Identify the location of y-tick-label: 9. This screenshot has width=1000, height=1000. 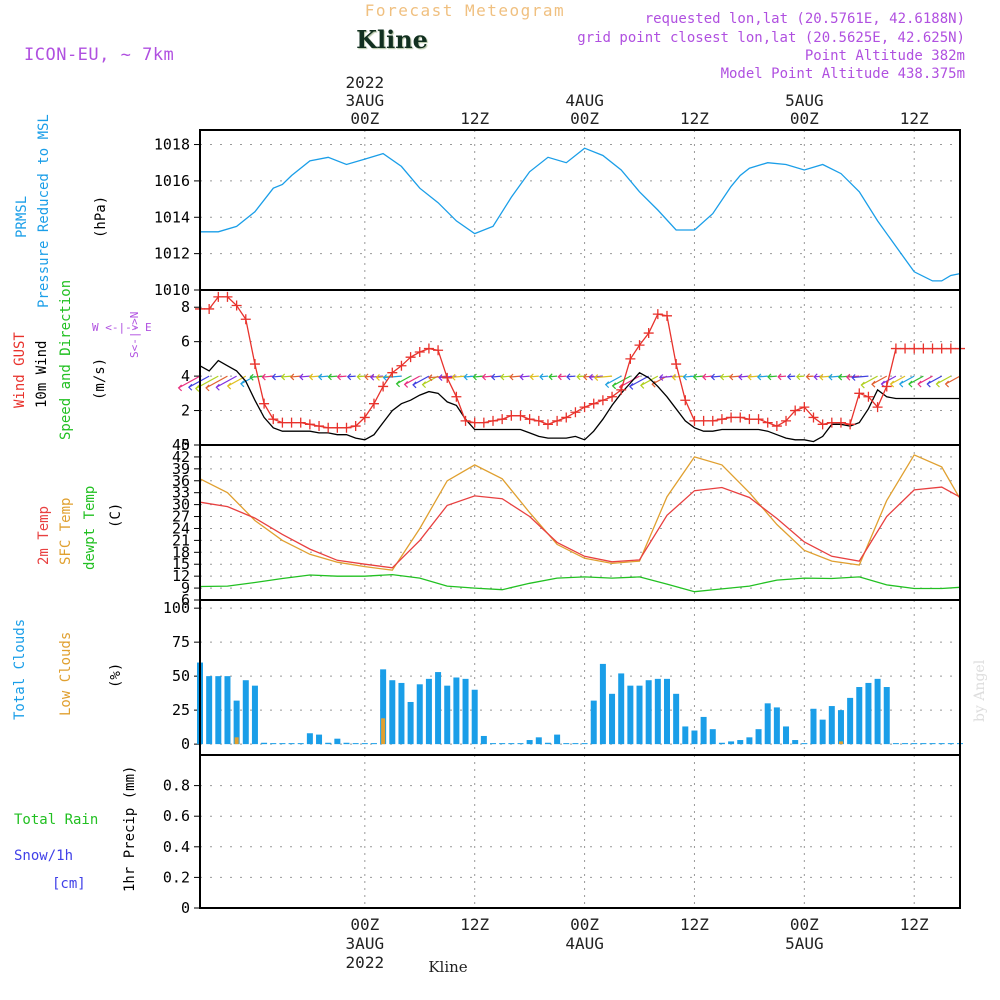
(185, 588).